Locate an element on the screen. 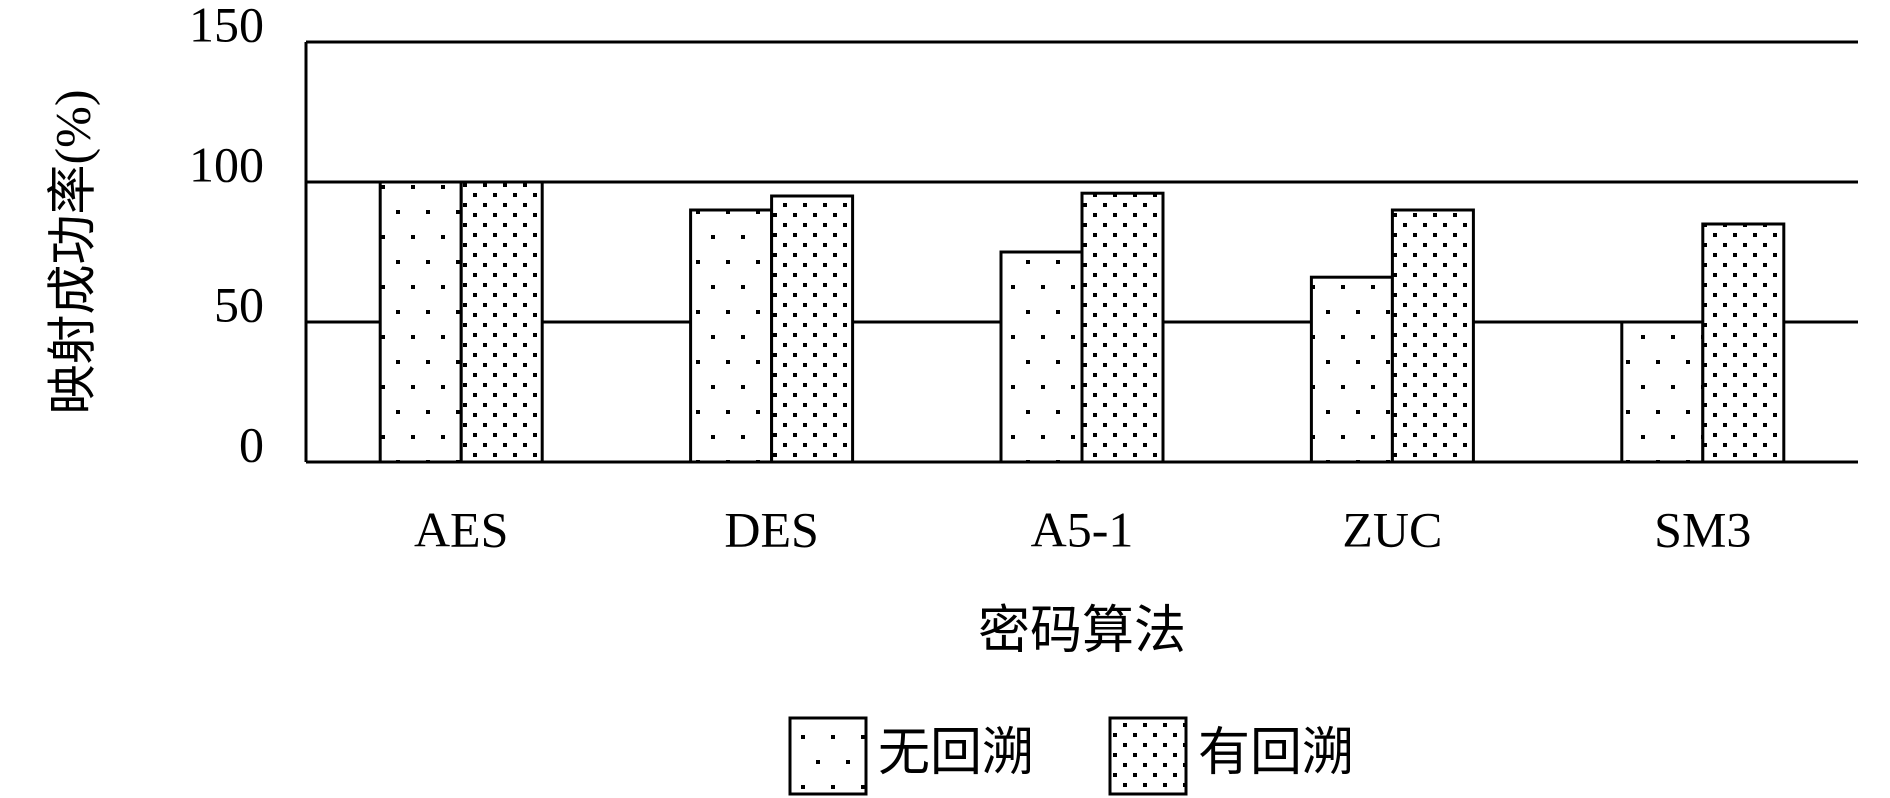 The image size is (1890, 798). y-tick-label: 0 is located at coordinates (251, 444).